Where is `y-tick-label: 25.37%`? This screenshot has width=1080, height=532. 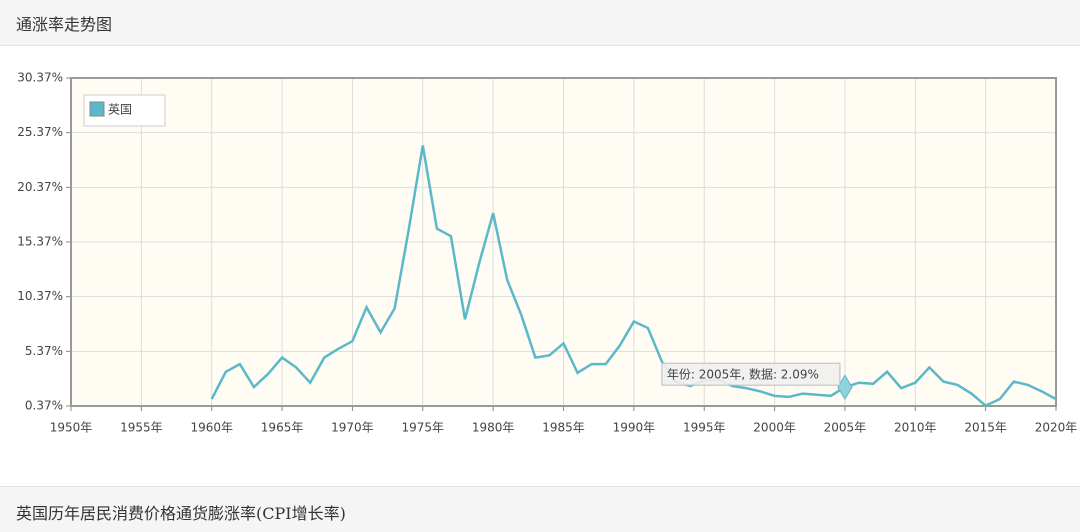
y-tick-label: 25.37% is located at coordinates (40, 132).